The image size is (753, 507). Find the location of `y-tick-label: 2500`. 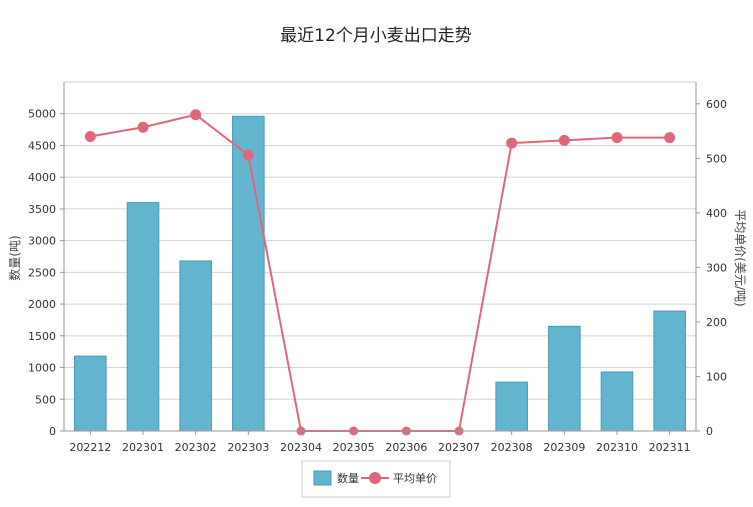

y-tick-label: 2500 is located at coordinates (42, 272).